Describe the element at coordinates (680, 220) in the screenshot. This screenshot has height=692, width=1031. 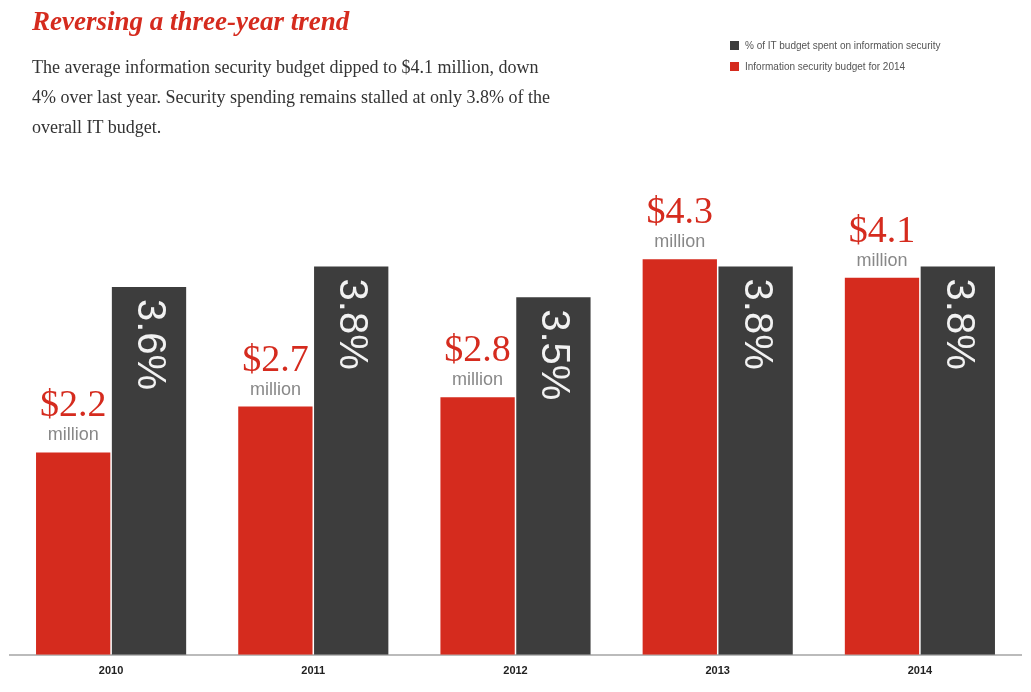
I see `data-label: $4.3 million` at that location.